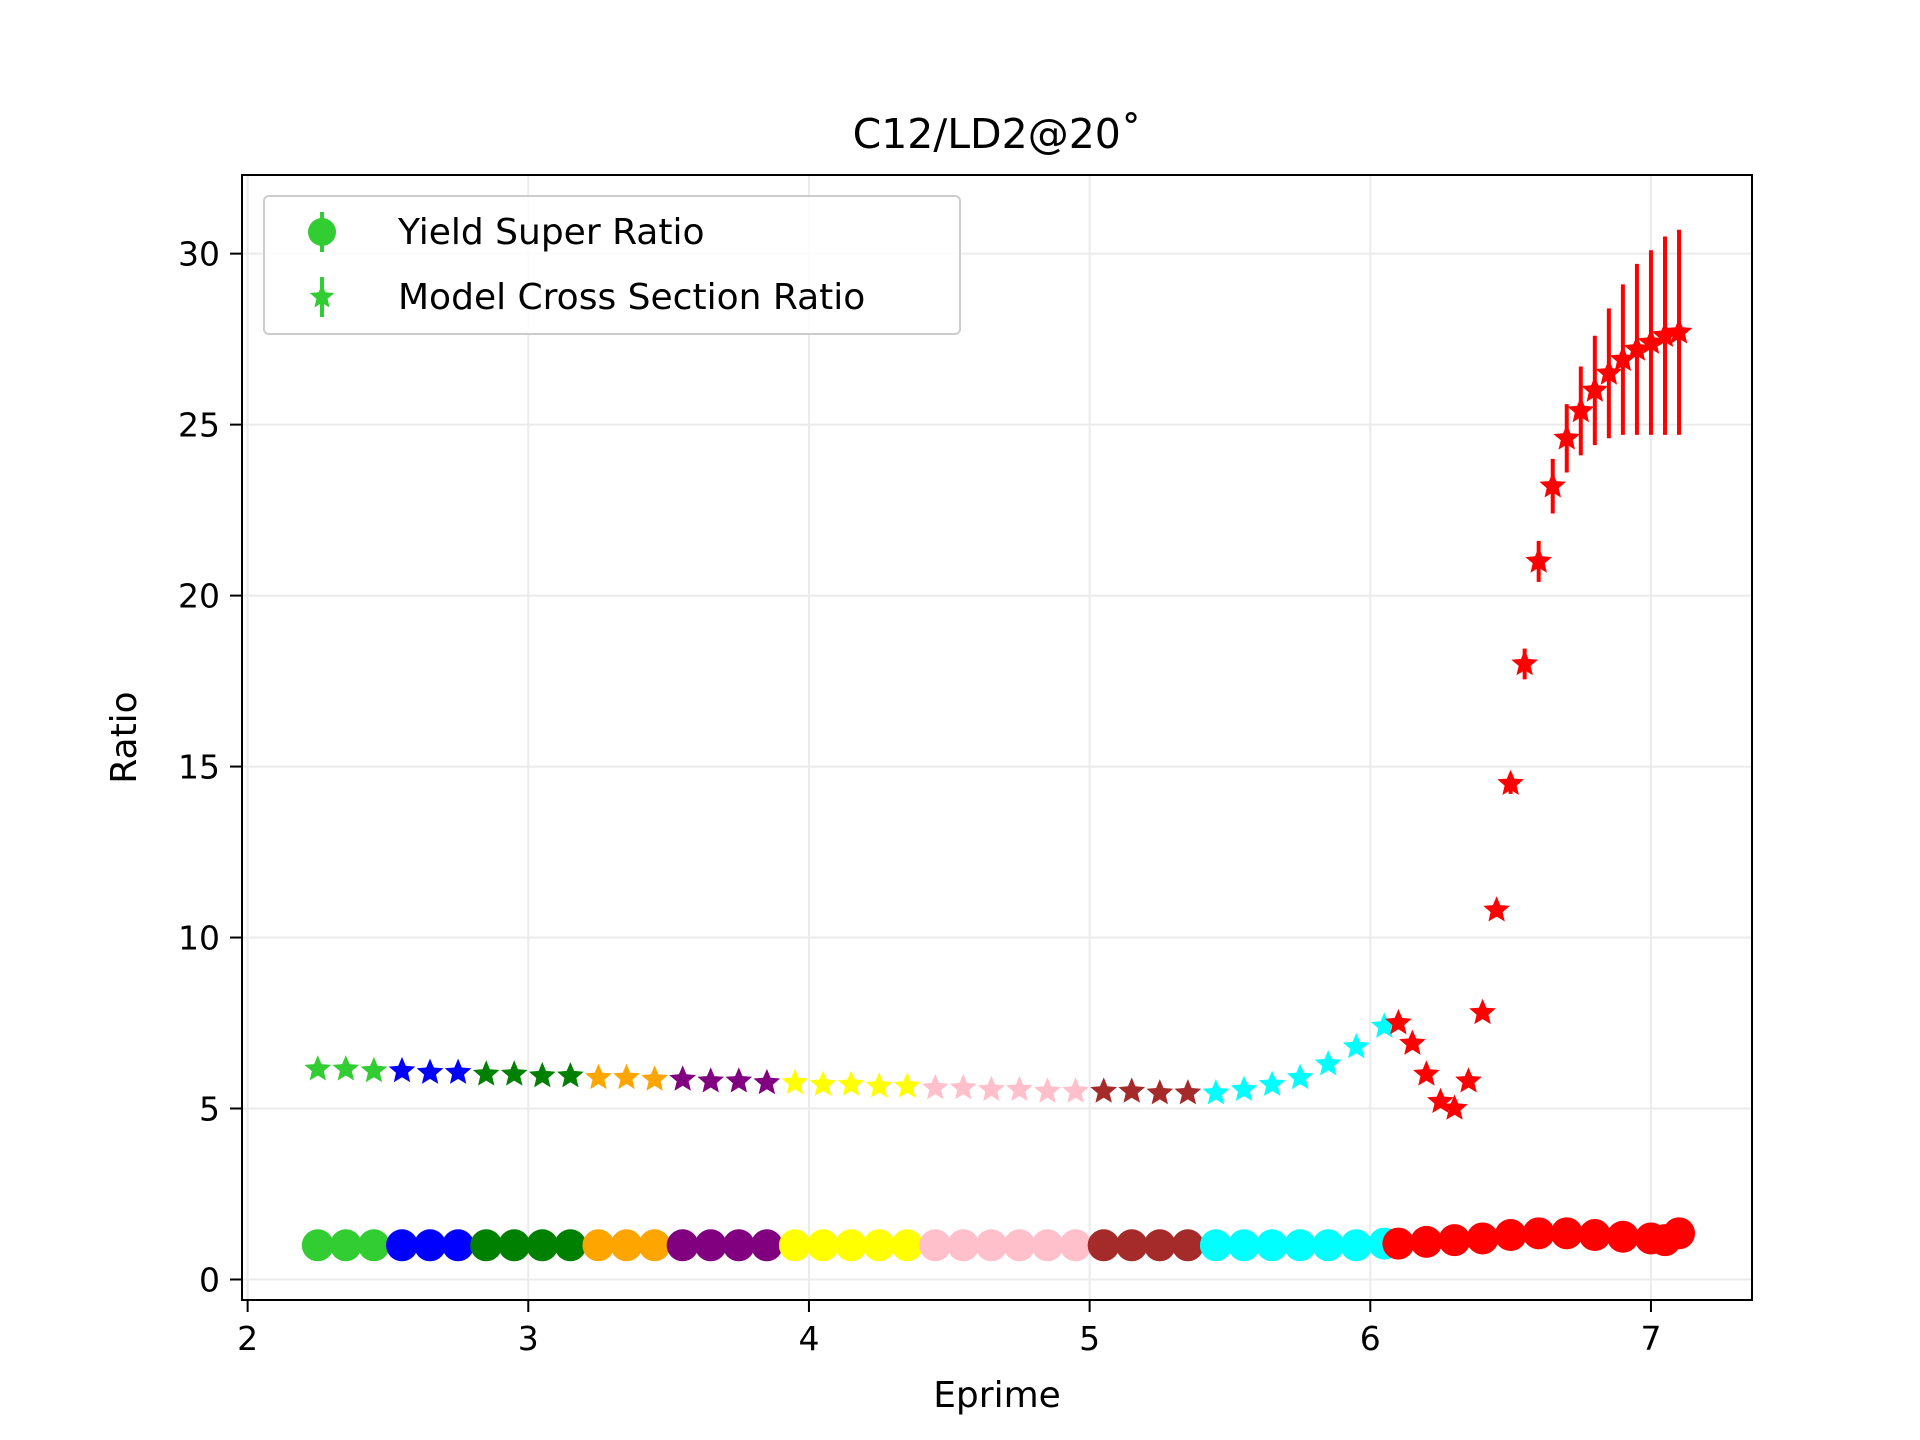 The width and height of the screenshot is (1920, 1440). I want to click on yield-series, so click(998, 1239).